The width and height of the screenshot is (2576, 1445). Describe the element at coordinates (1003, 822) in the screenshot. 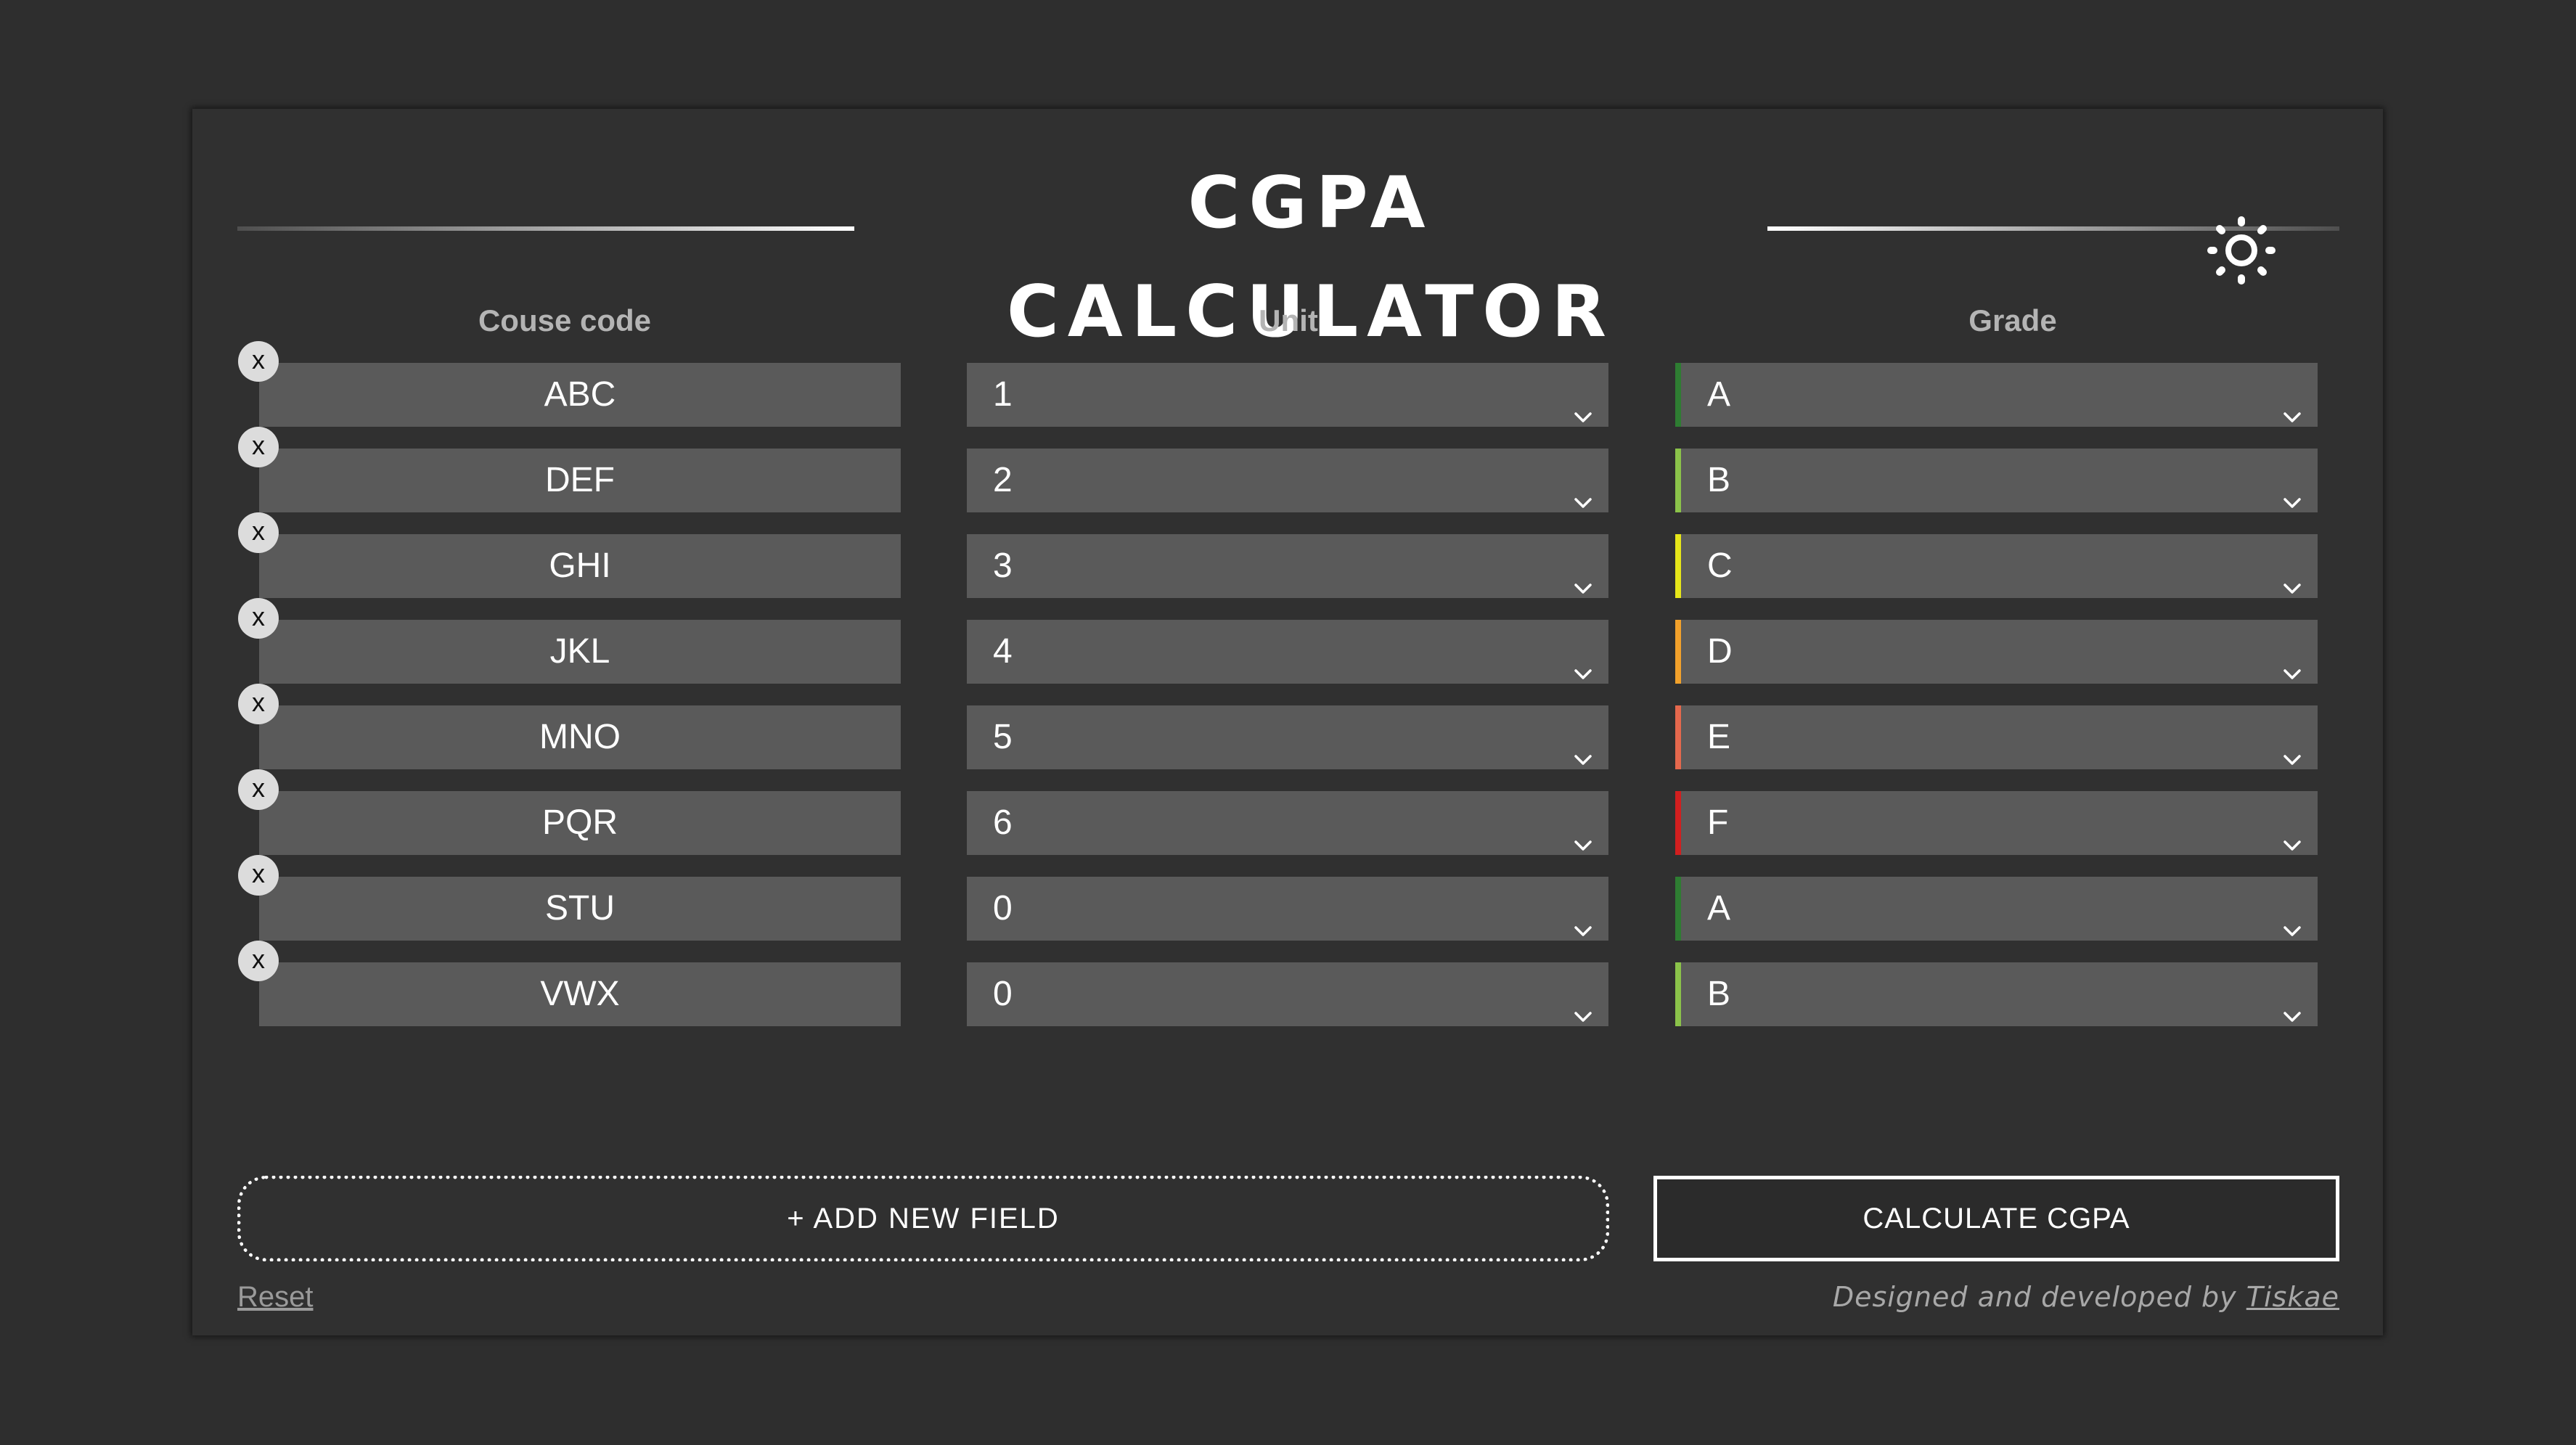

I see `unit-value: 6` at that location.